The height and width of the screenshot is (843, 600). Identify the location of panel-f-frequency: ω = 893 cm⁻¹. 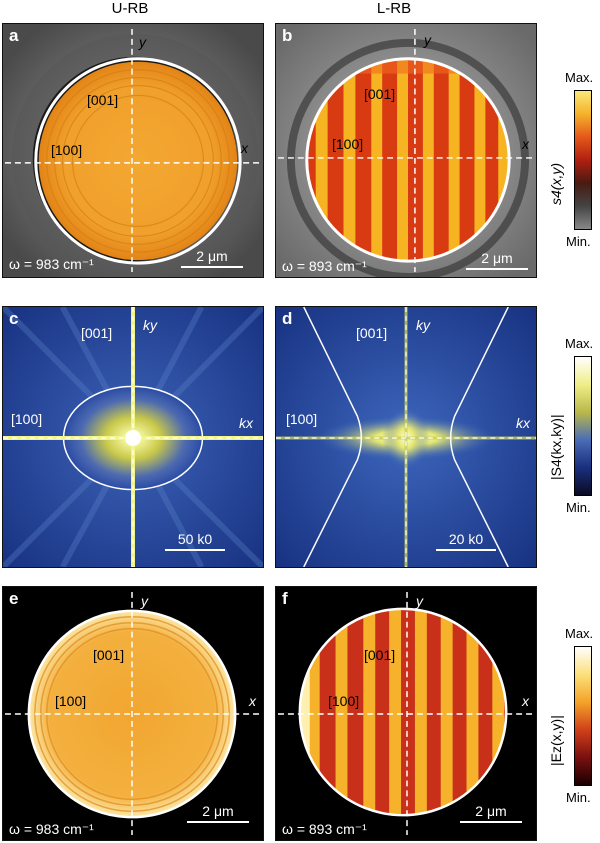
(324, 829).